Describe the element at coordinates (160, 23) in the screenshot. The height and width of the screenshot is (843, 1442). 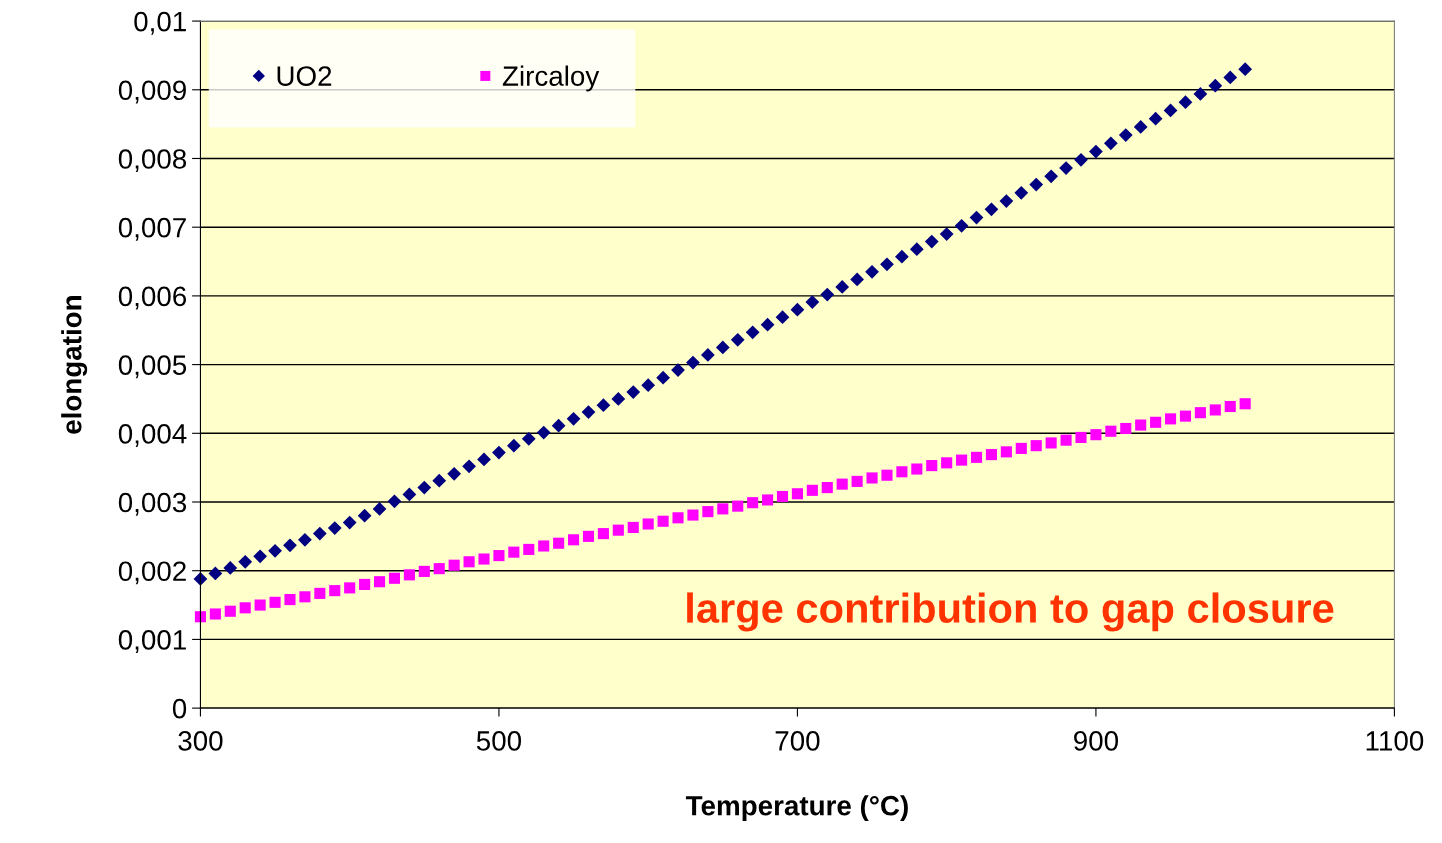
I see `y-tick-label: 0,01` at that location.